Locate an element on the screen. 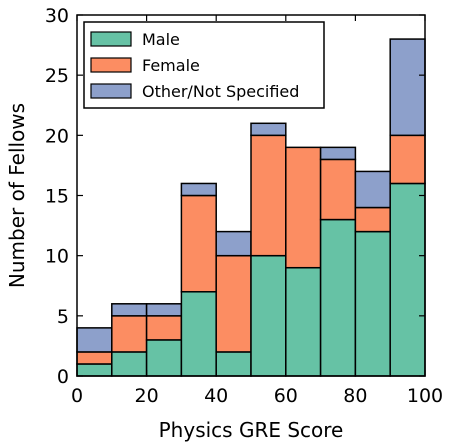 This screenshot has width=450, height=447. y-tick-label: 30 is located at coordinates (57, 16).